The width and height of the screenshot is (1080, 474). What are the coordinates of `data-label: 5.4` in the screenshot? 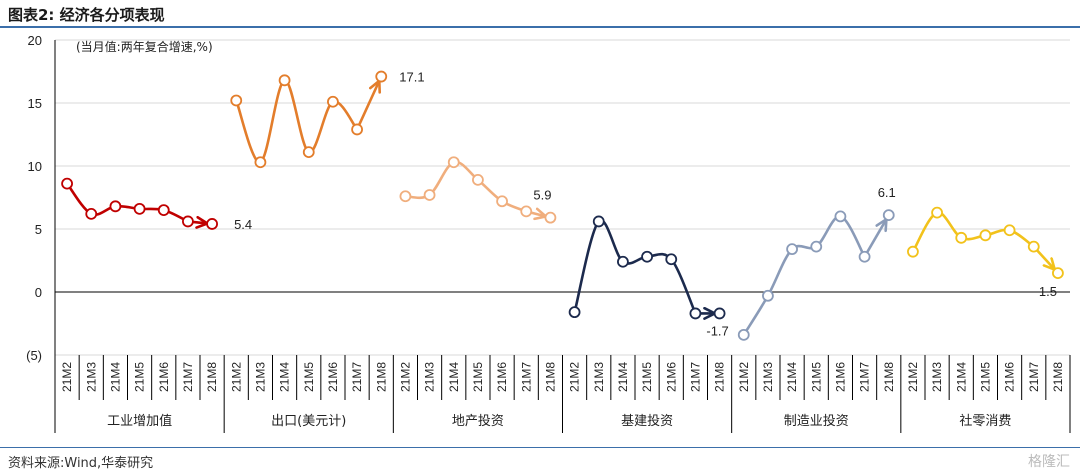 It's located at (243, 224).